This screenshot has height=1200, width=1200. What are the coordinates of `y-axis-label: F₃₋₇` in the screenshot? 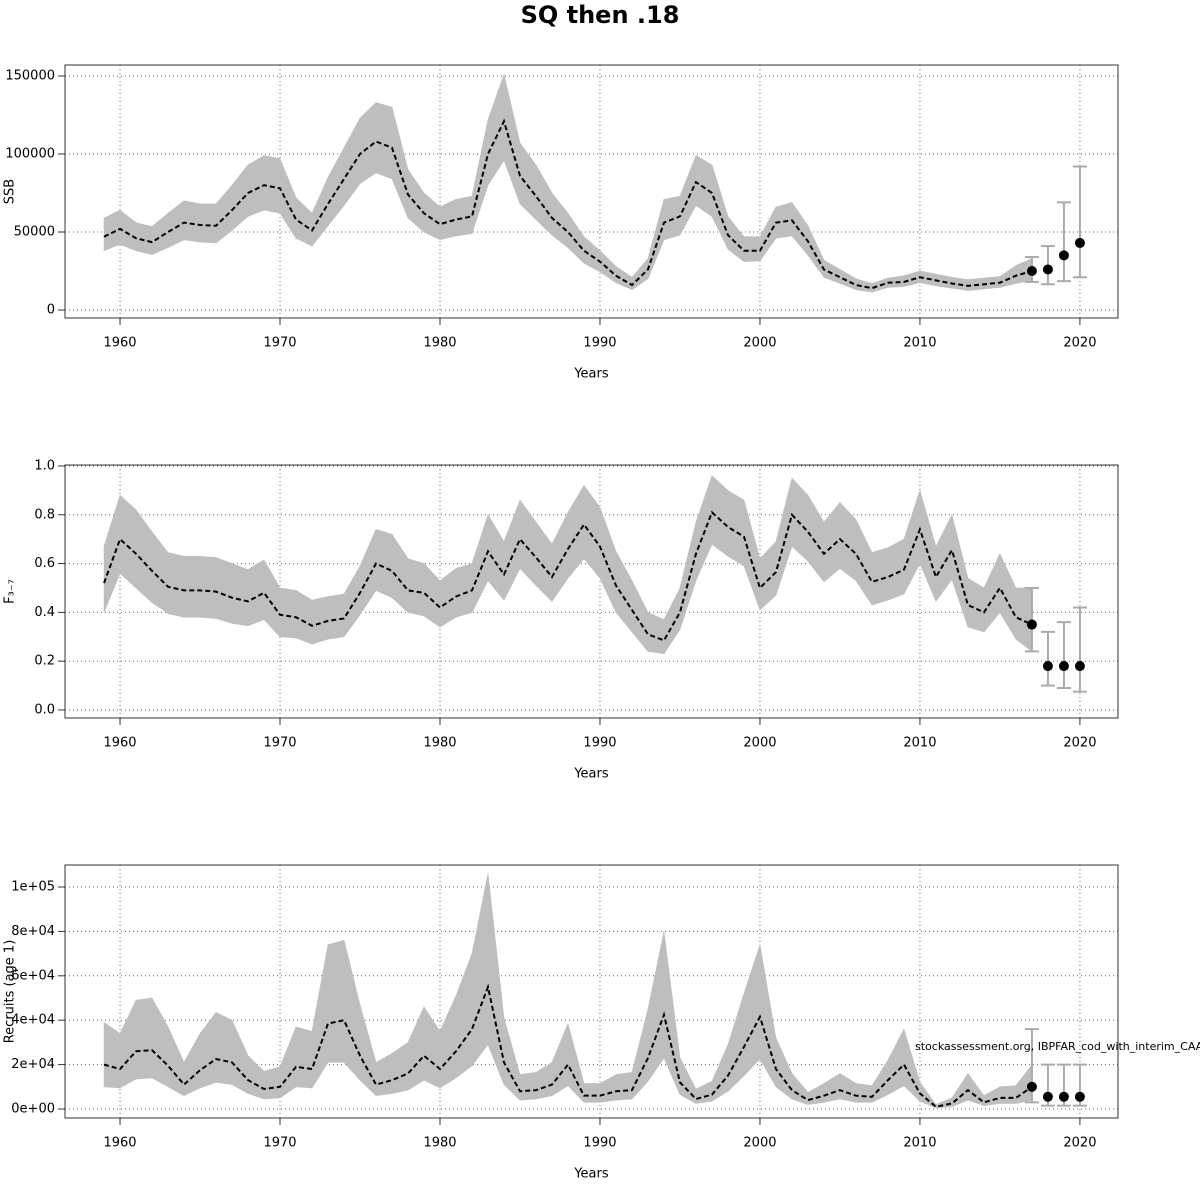 It's located at (10, 591).